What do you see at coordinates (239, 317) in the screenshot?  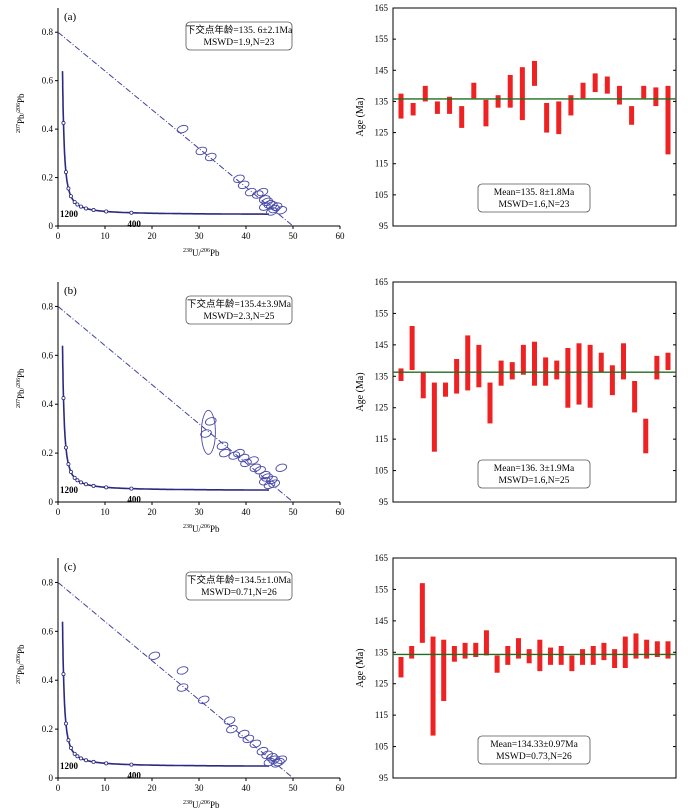 I see `result-mswd: MSWD=2.3,N=25` at bounding box center [239, 317].